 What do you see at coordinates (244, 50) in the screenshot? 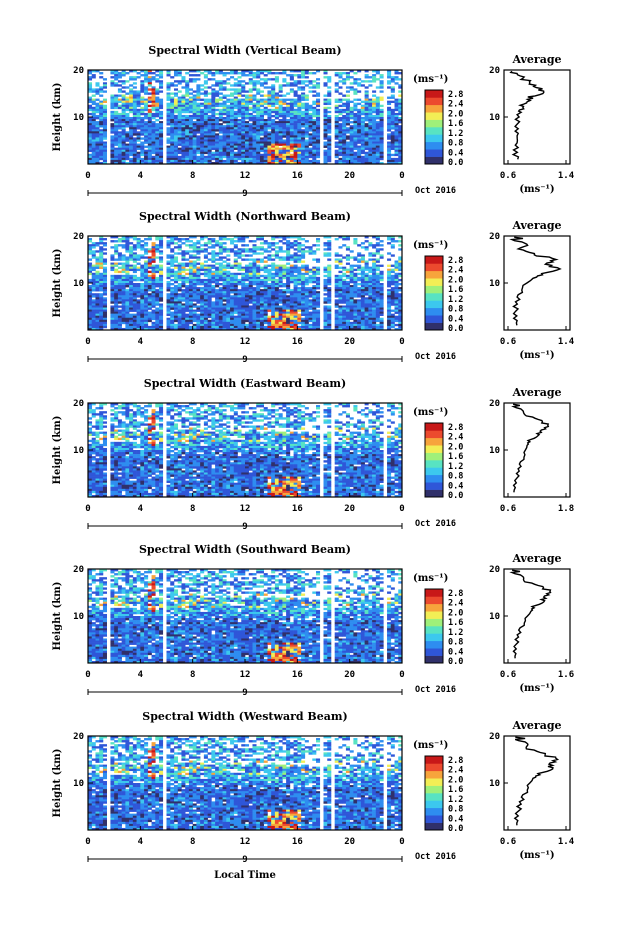
I see `panel-title: Spectral Width (Vertical Beam)` at bounding box center [244, 50].